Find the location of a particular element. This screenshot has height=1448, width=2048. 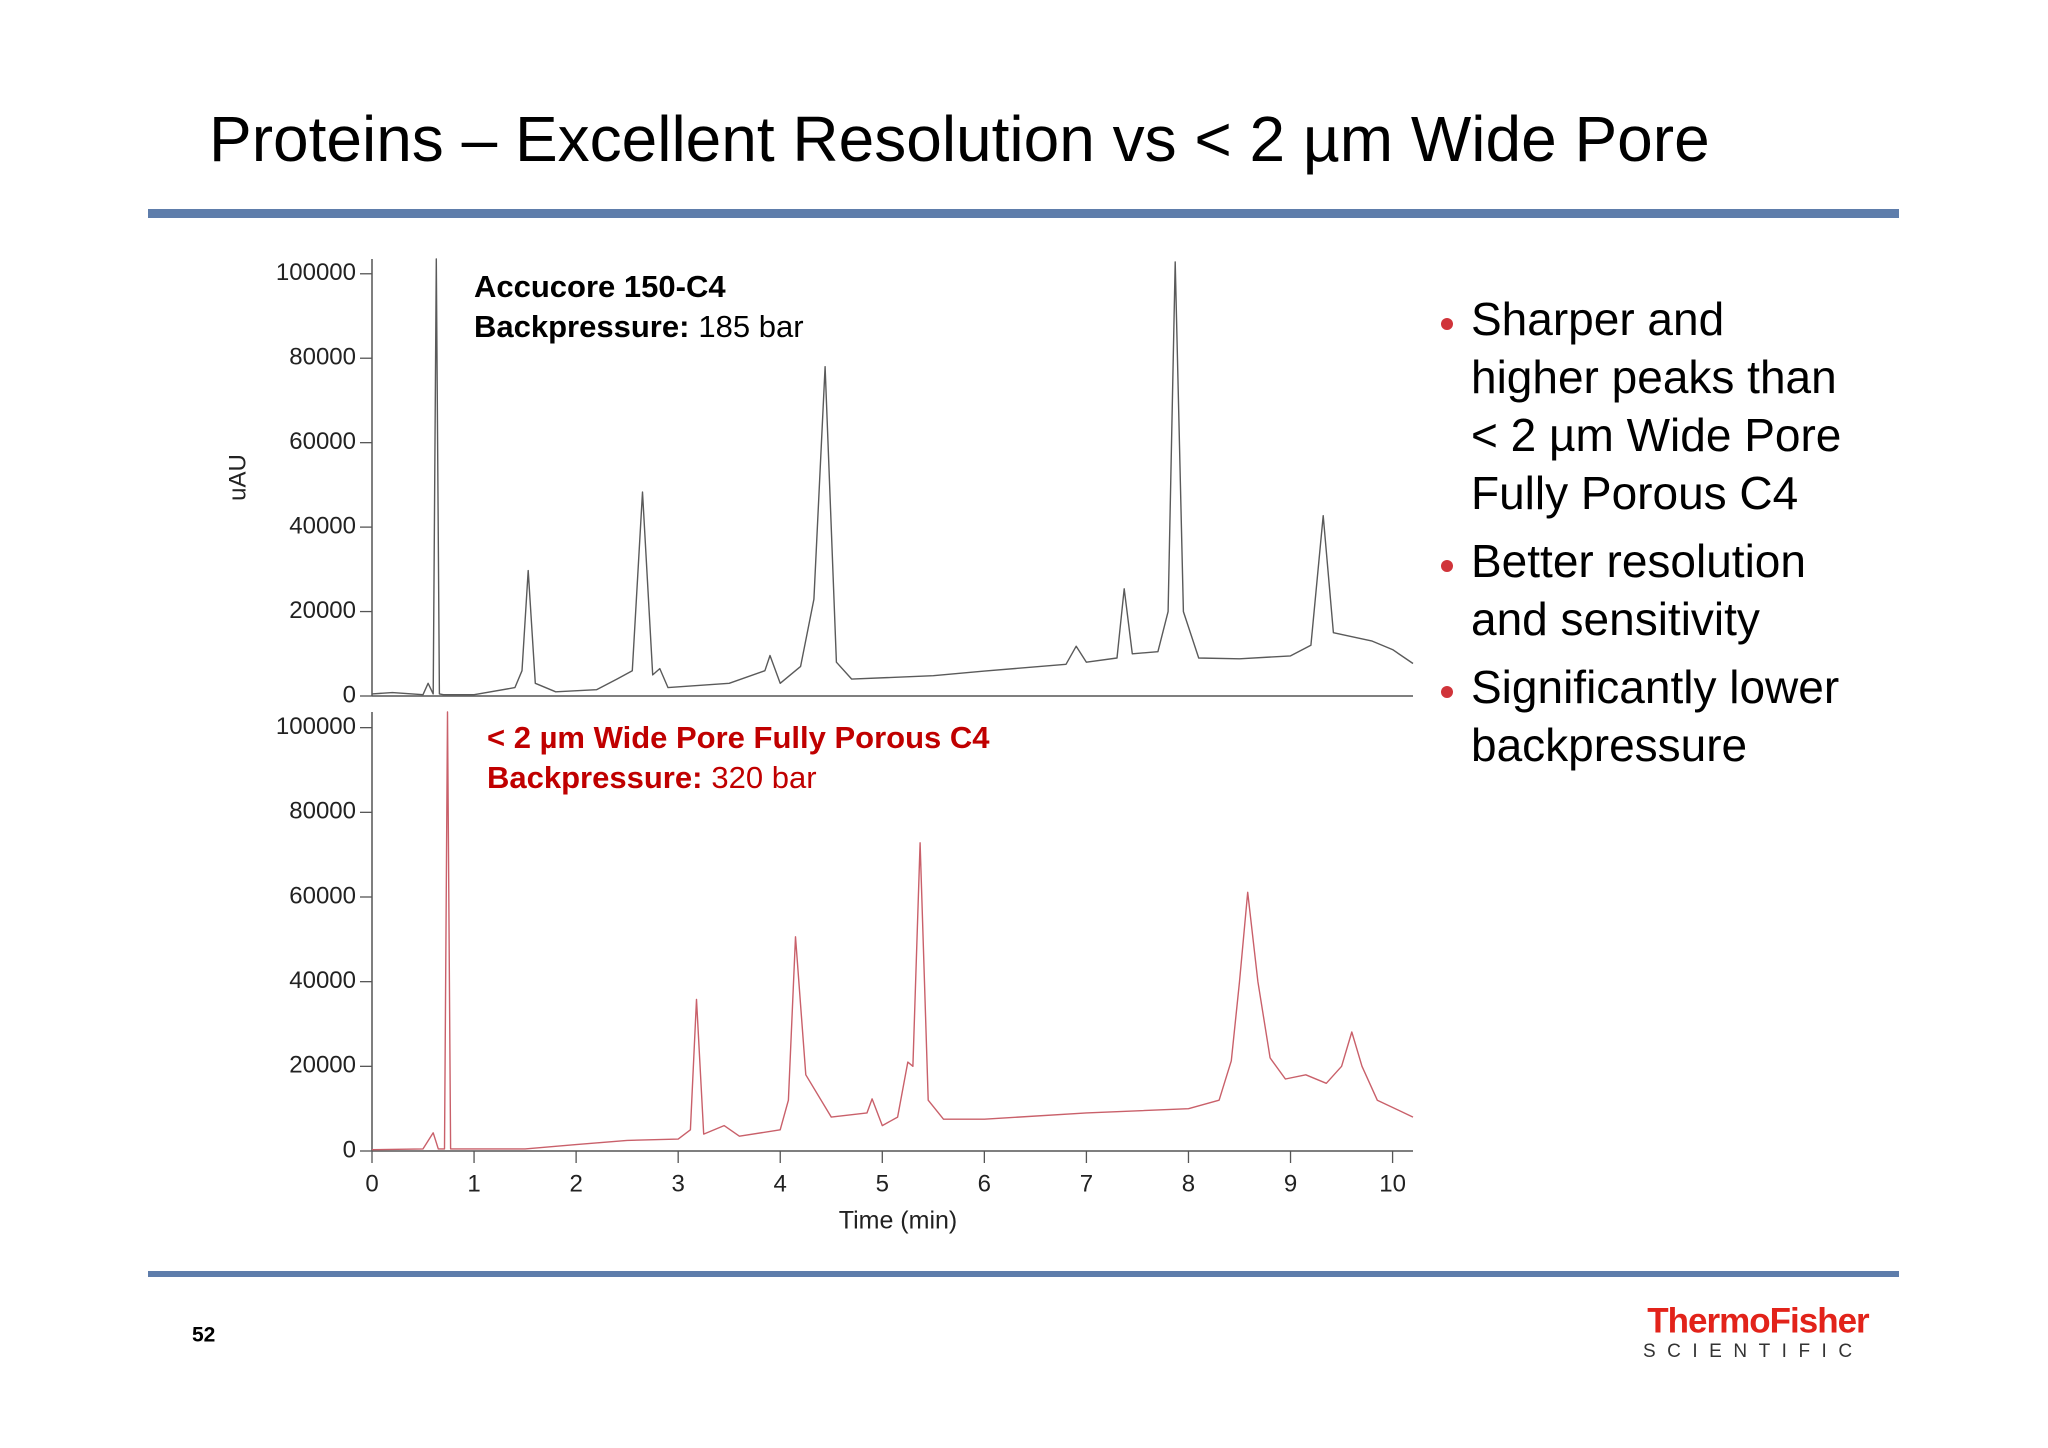

x-tick-label: 5 is located at coordinates (882, 1183).